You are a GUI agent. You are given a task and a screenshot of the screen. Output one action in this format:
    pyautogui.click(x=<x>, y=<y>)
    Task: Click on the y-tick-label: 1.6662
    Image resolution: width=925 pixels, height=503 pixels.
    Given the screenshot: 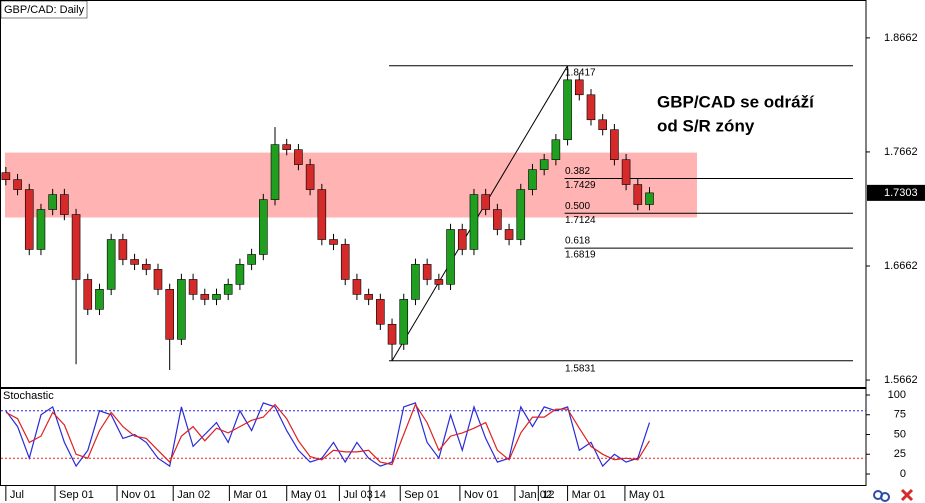 What is the action you would take?
    pyautogui.click(x=901, y=266)
    